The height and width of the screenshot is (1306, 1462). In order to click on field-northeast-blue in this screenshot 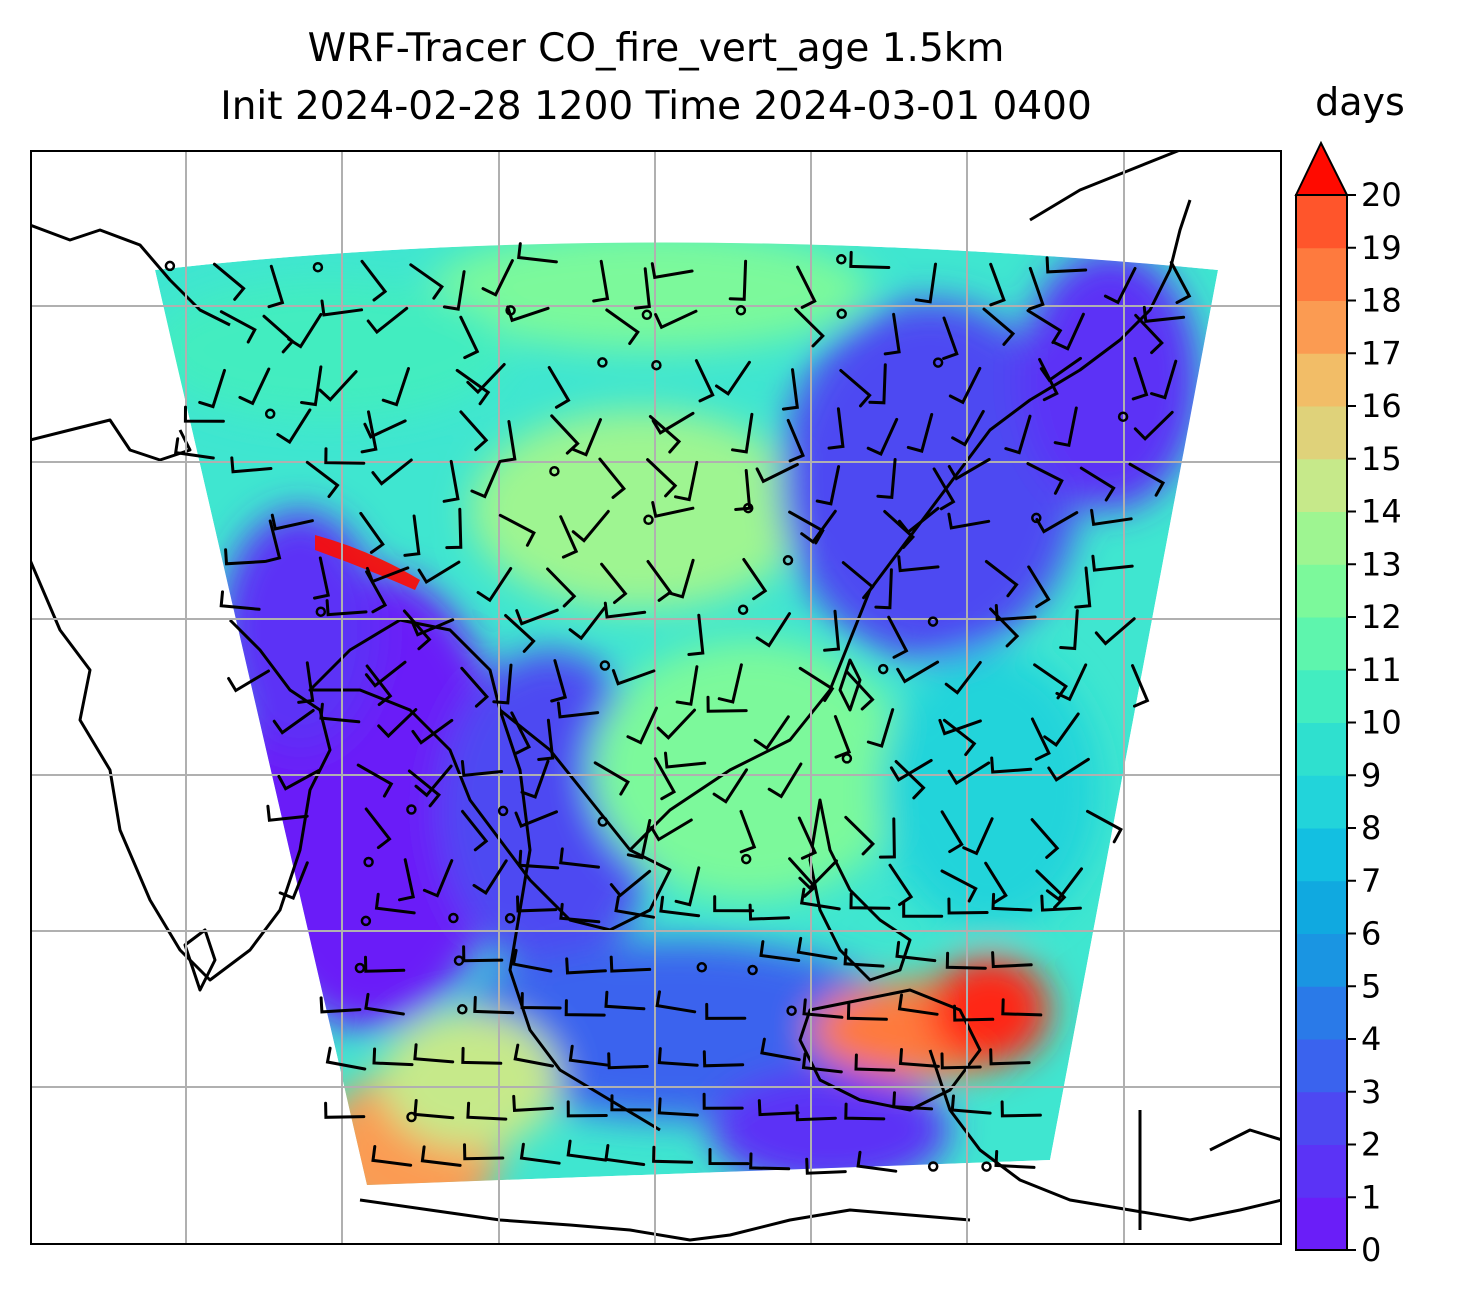, I will do `click(930, 480)`.